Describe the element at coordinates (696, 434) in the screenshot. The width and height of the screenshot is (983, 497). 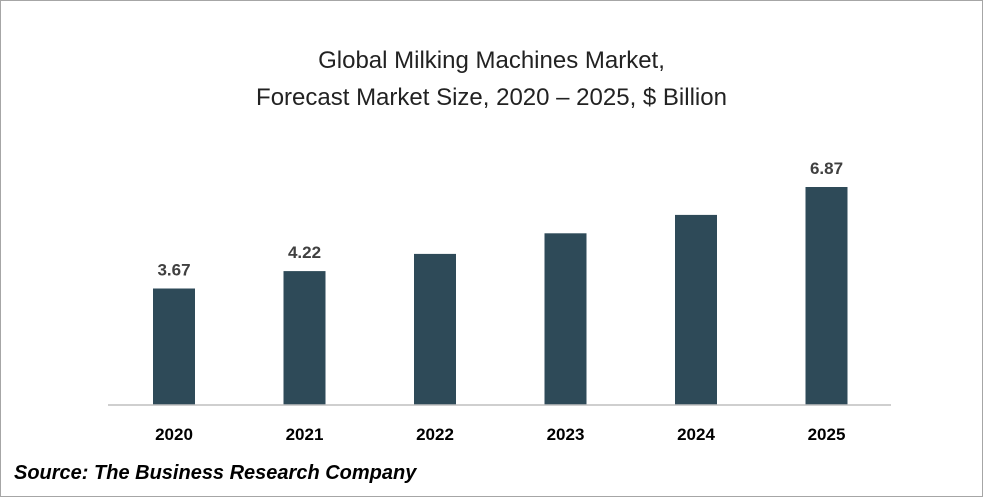
I see `x-tick-label-2024: 2024` at that location.